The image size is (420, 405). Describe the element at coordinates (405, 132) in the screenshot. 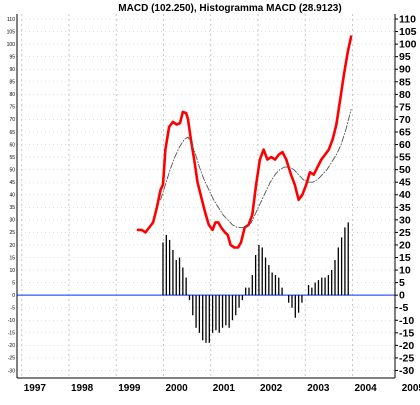

I see `y-tick-label-right: 65` at that location.